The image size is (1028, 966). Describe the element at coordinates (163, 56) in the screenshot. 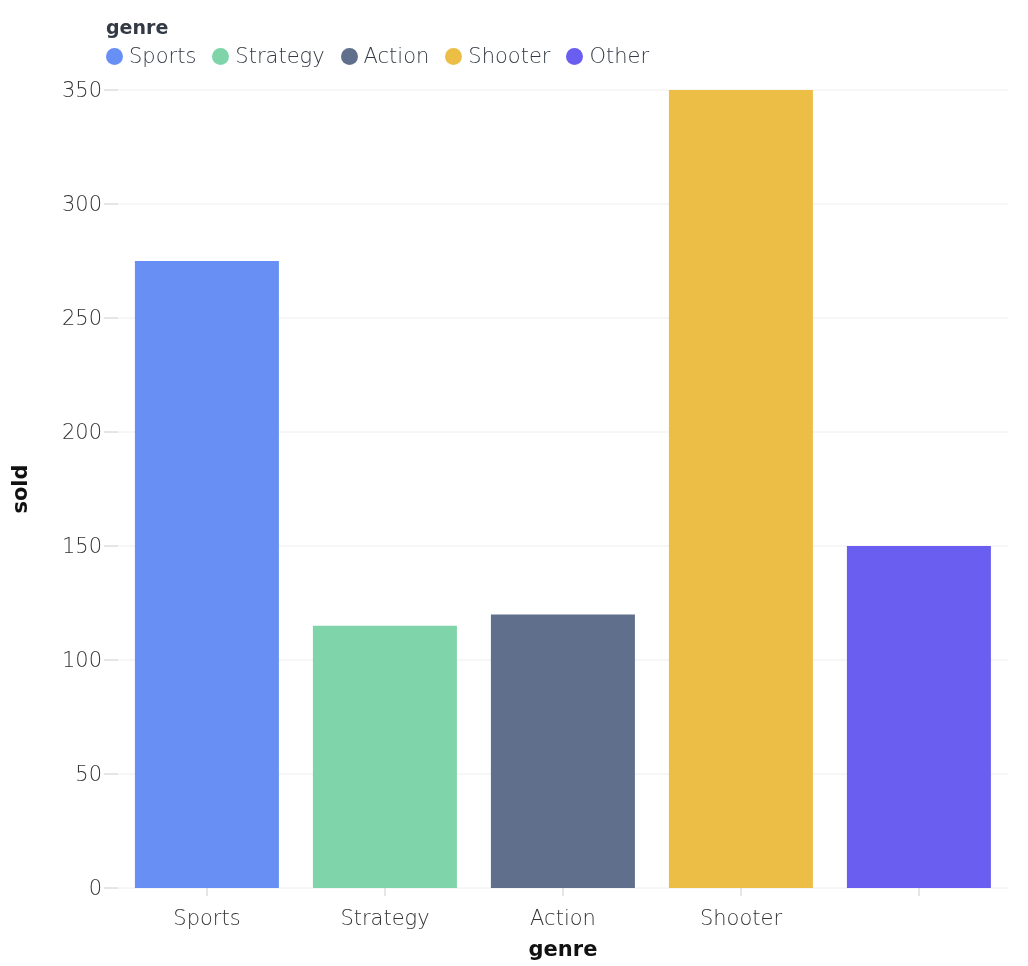

I see `legend-label: Sports` at that location.